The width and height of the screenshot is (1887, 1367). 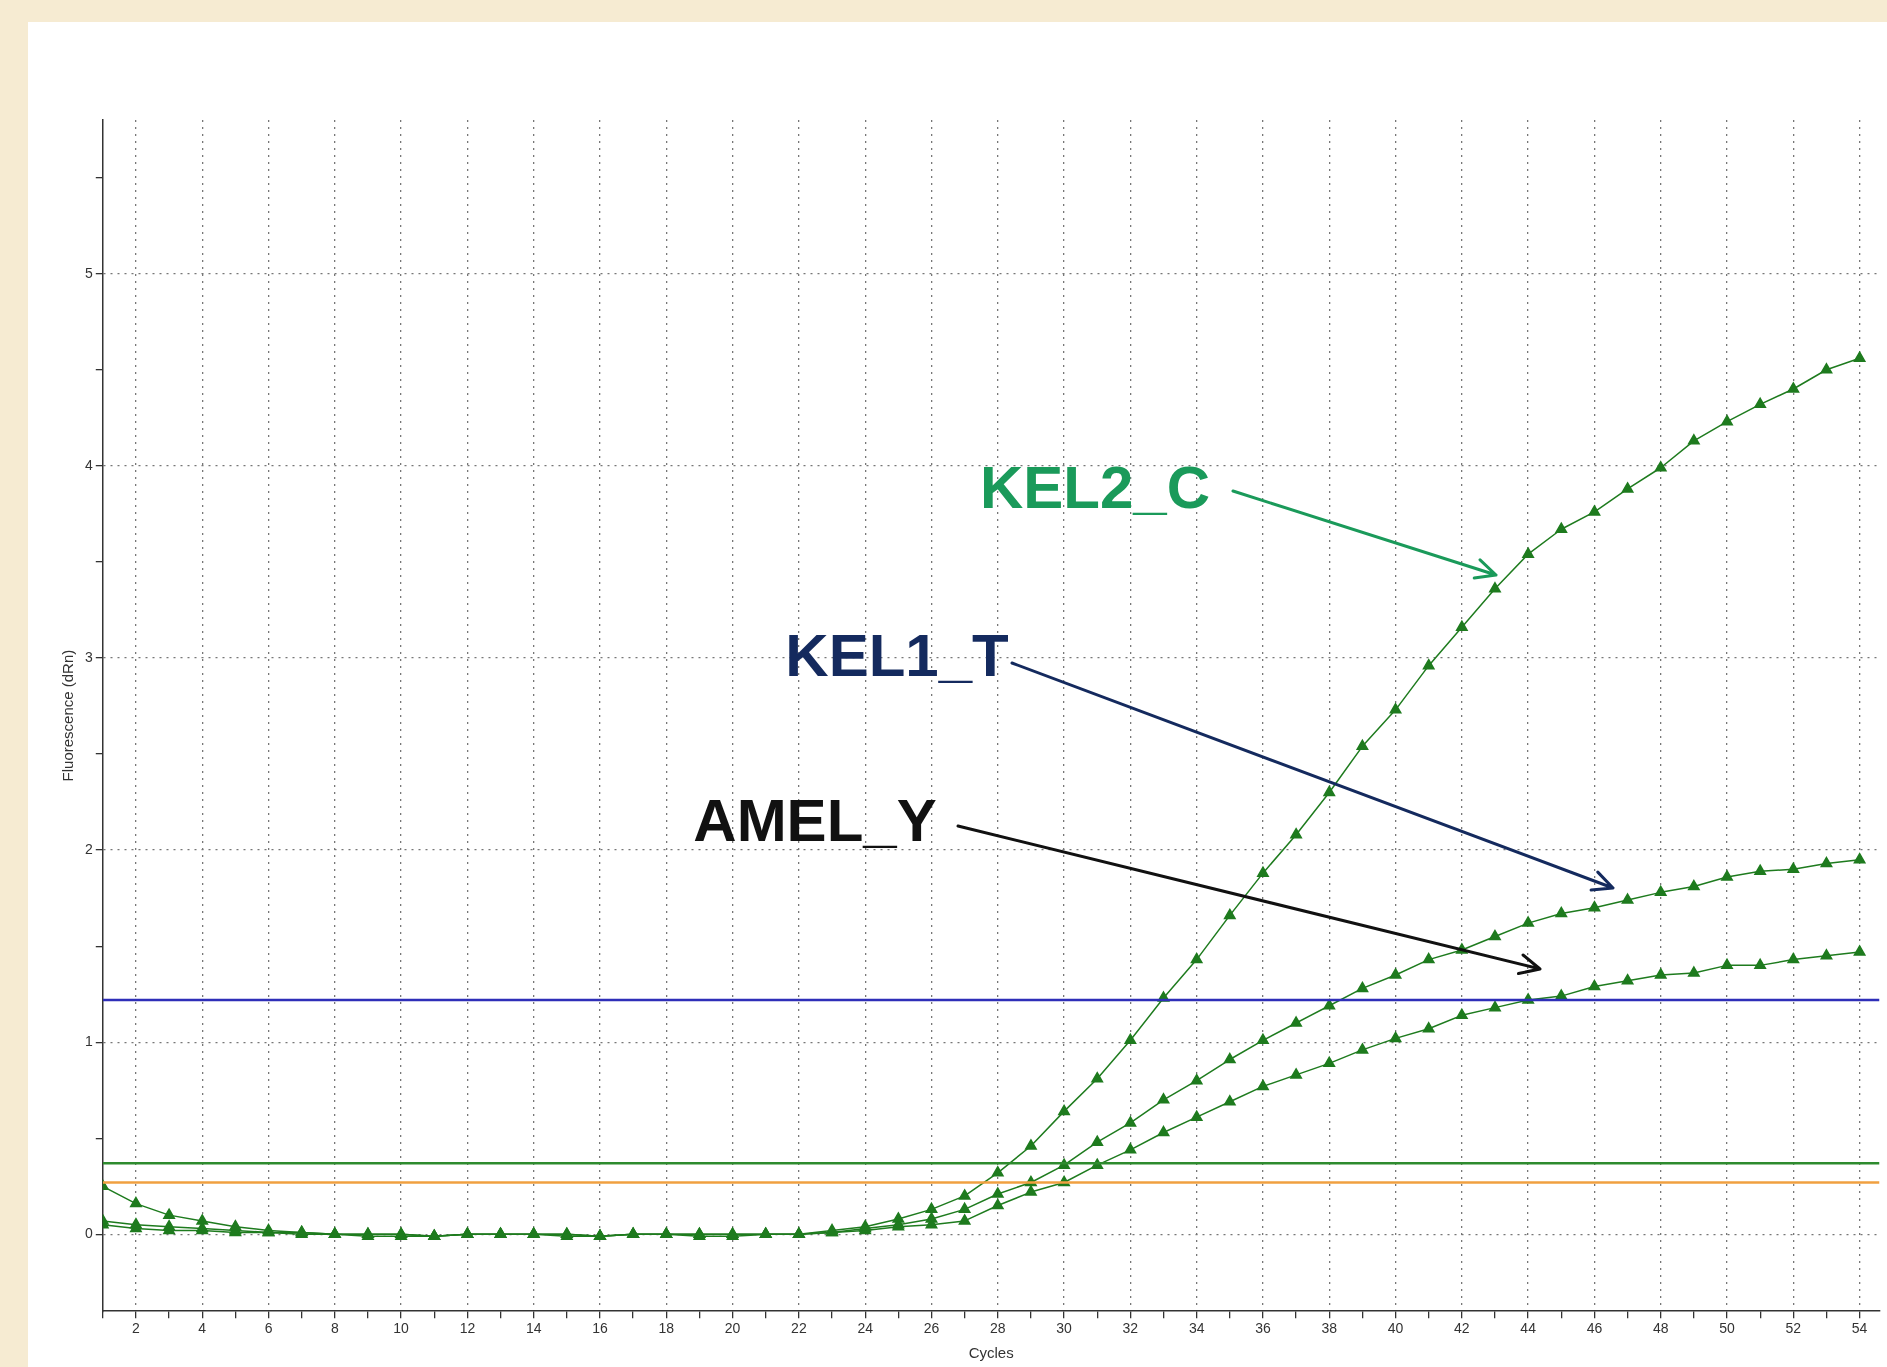 What do you see at coordinates (1528, 1328) in the screenshot?
I see `x-tick-label: 44` at bounding box center [1528, 1328].